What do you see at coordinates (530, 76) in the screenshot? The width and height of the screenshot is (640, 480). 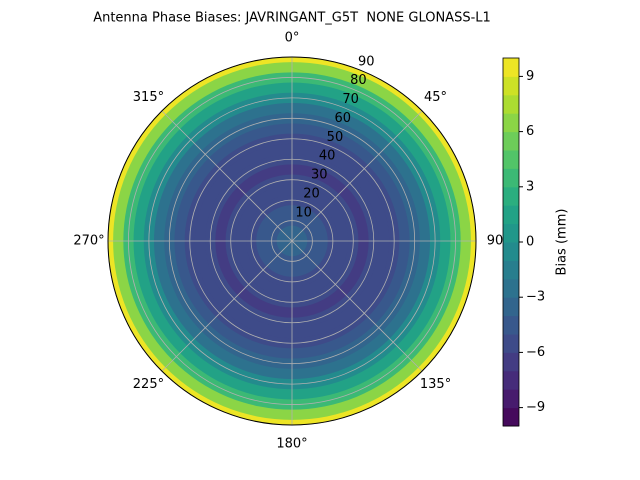 I see `colorbar-tick-label: 9` at bounding box center [530, 76].